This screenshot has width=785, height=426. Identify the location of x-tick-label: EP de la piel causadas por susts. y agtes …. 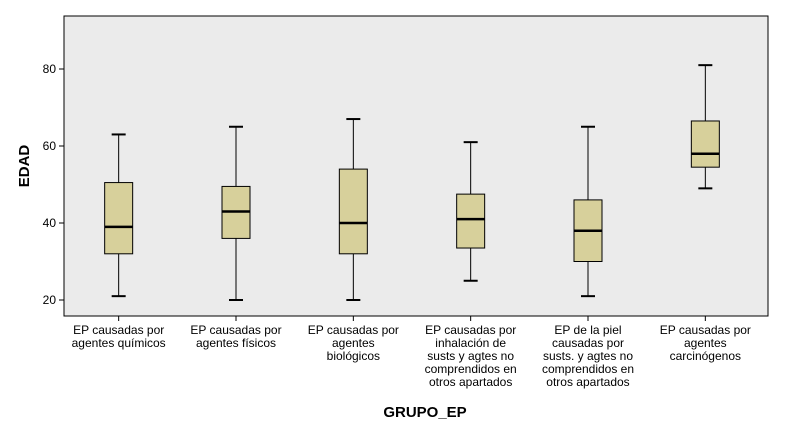
(588, 356).